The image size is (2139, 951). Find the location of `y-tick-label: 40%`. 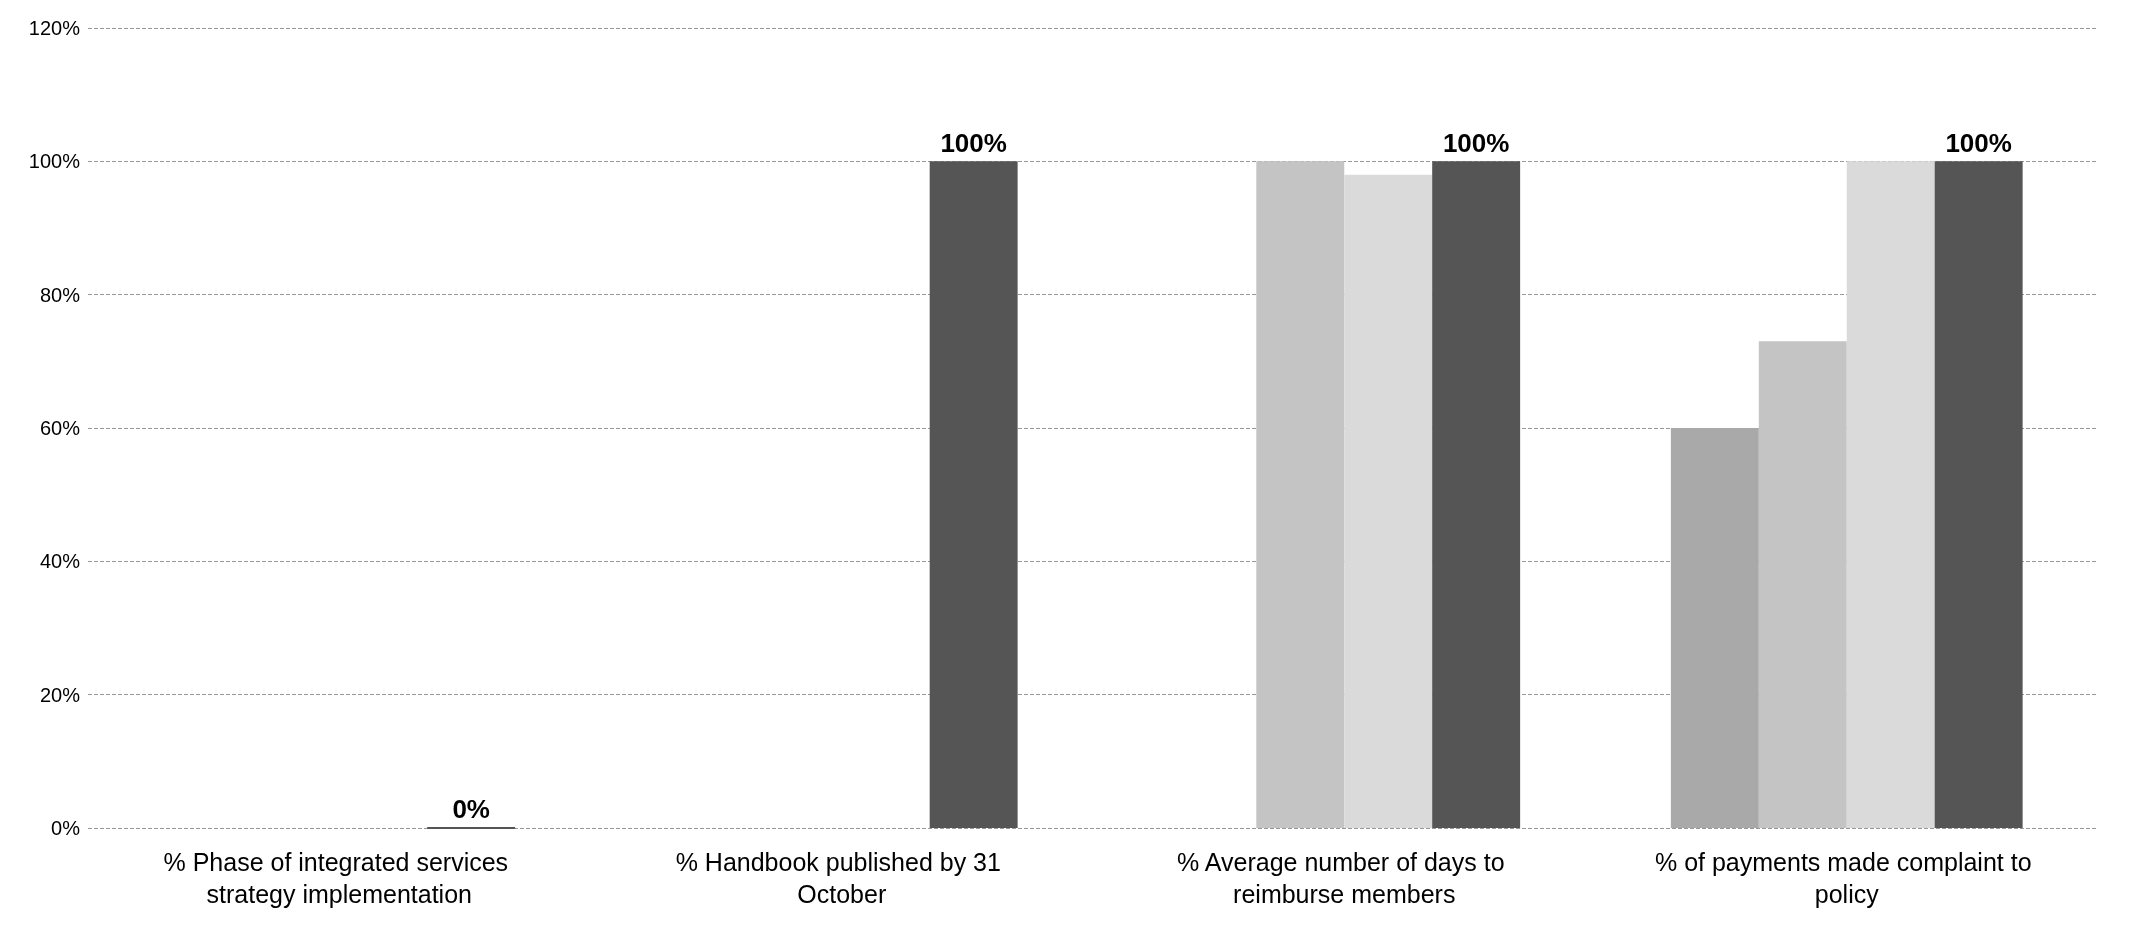

y-tick-label: 40% is located at coordinates (60, 561).